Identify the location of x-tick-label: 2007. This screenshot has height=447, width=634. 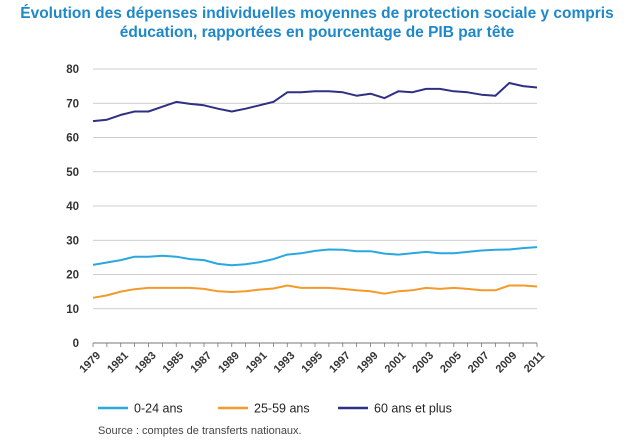
(479, 363).